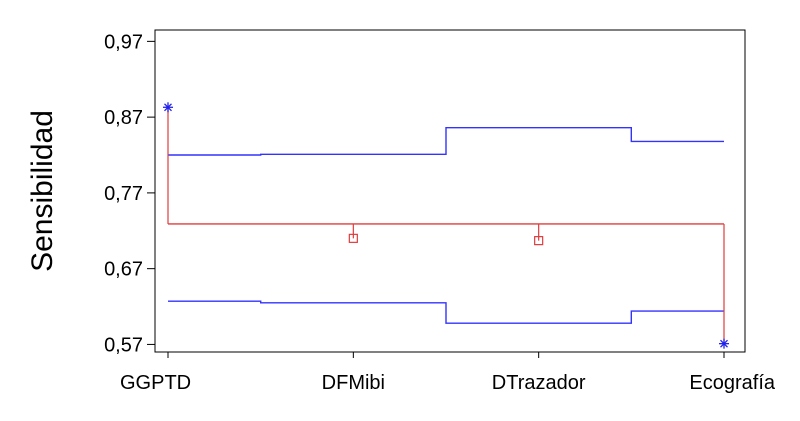 The width and height of the screenshot is (800, 421). I want to click on y-axis-label: Sensibilidad, so click(42, 191).